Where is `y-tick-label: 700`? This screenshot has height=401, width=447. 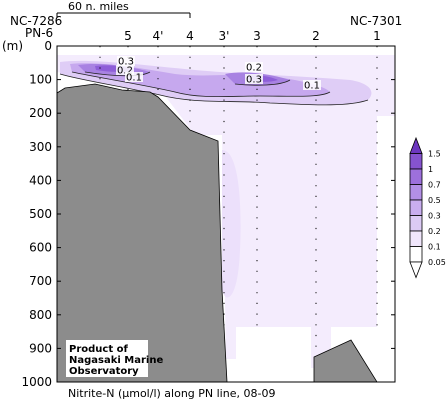 y-tick-label: 700 is located at coordinates (40, 281).